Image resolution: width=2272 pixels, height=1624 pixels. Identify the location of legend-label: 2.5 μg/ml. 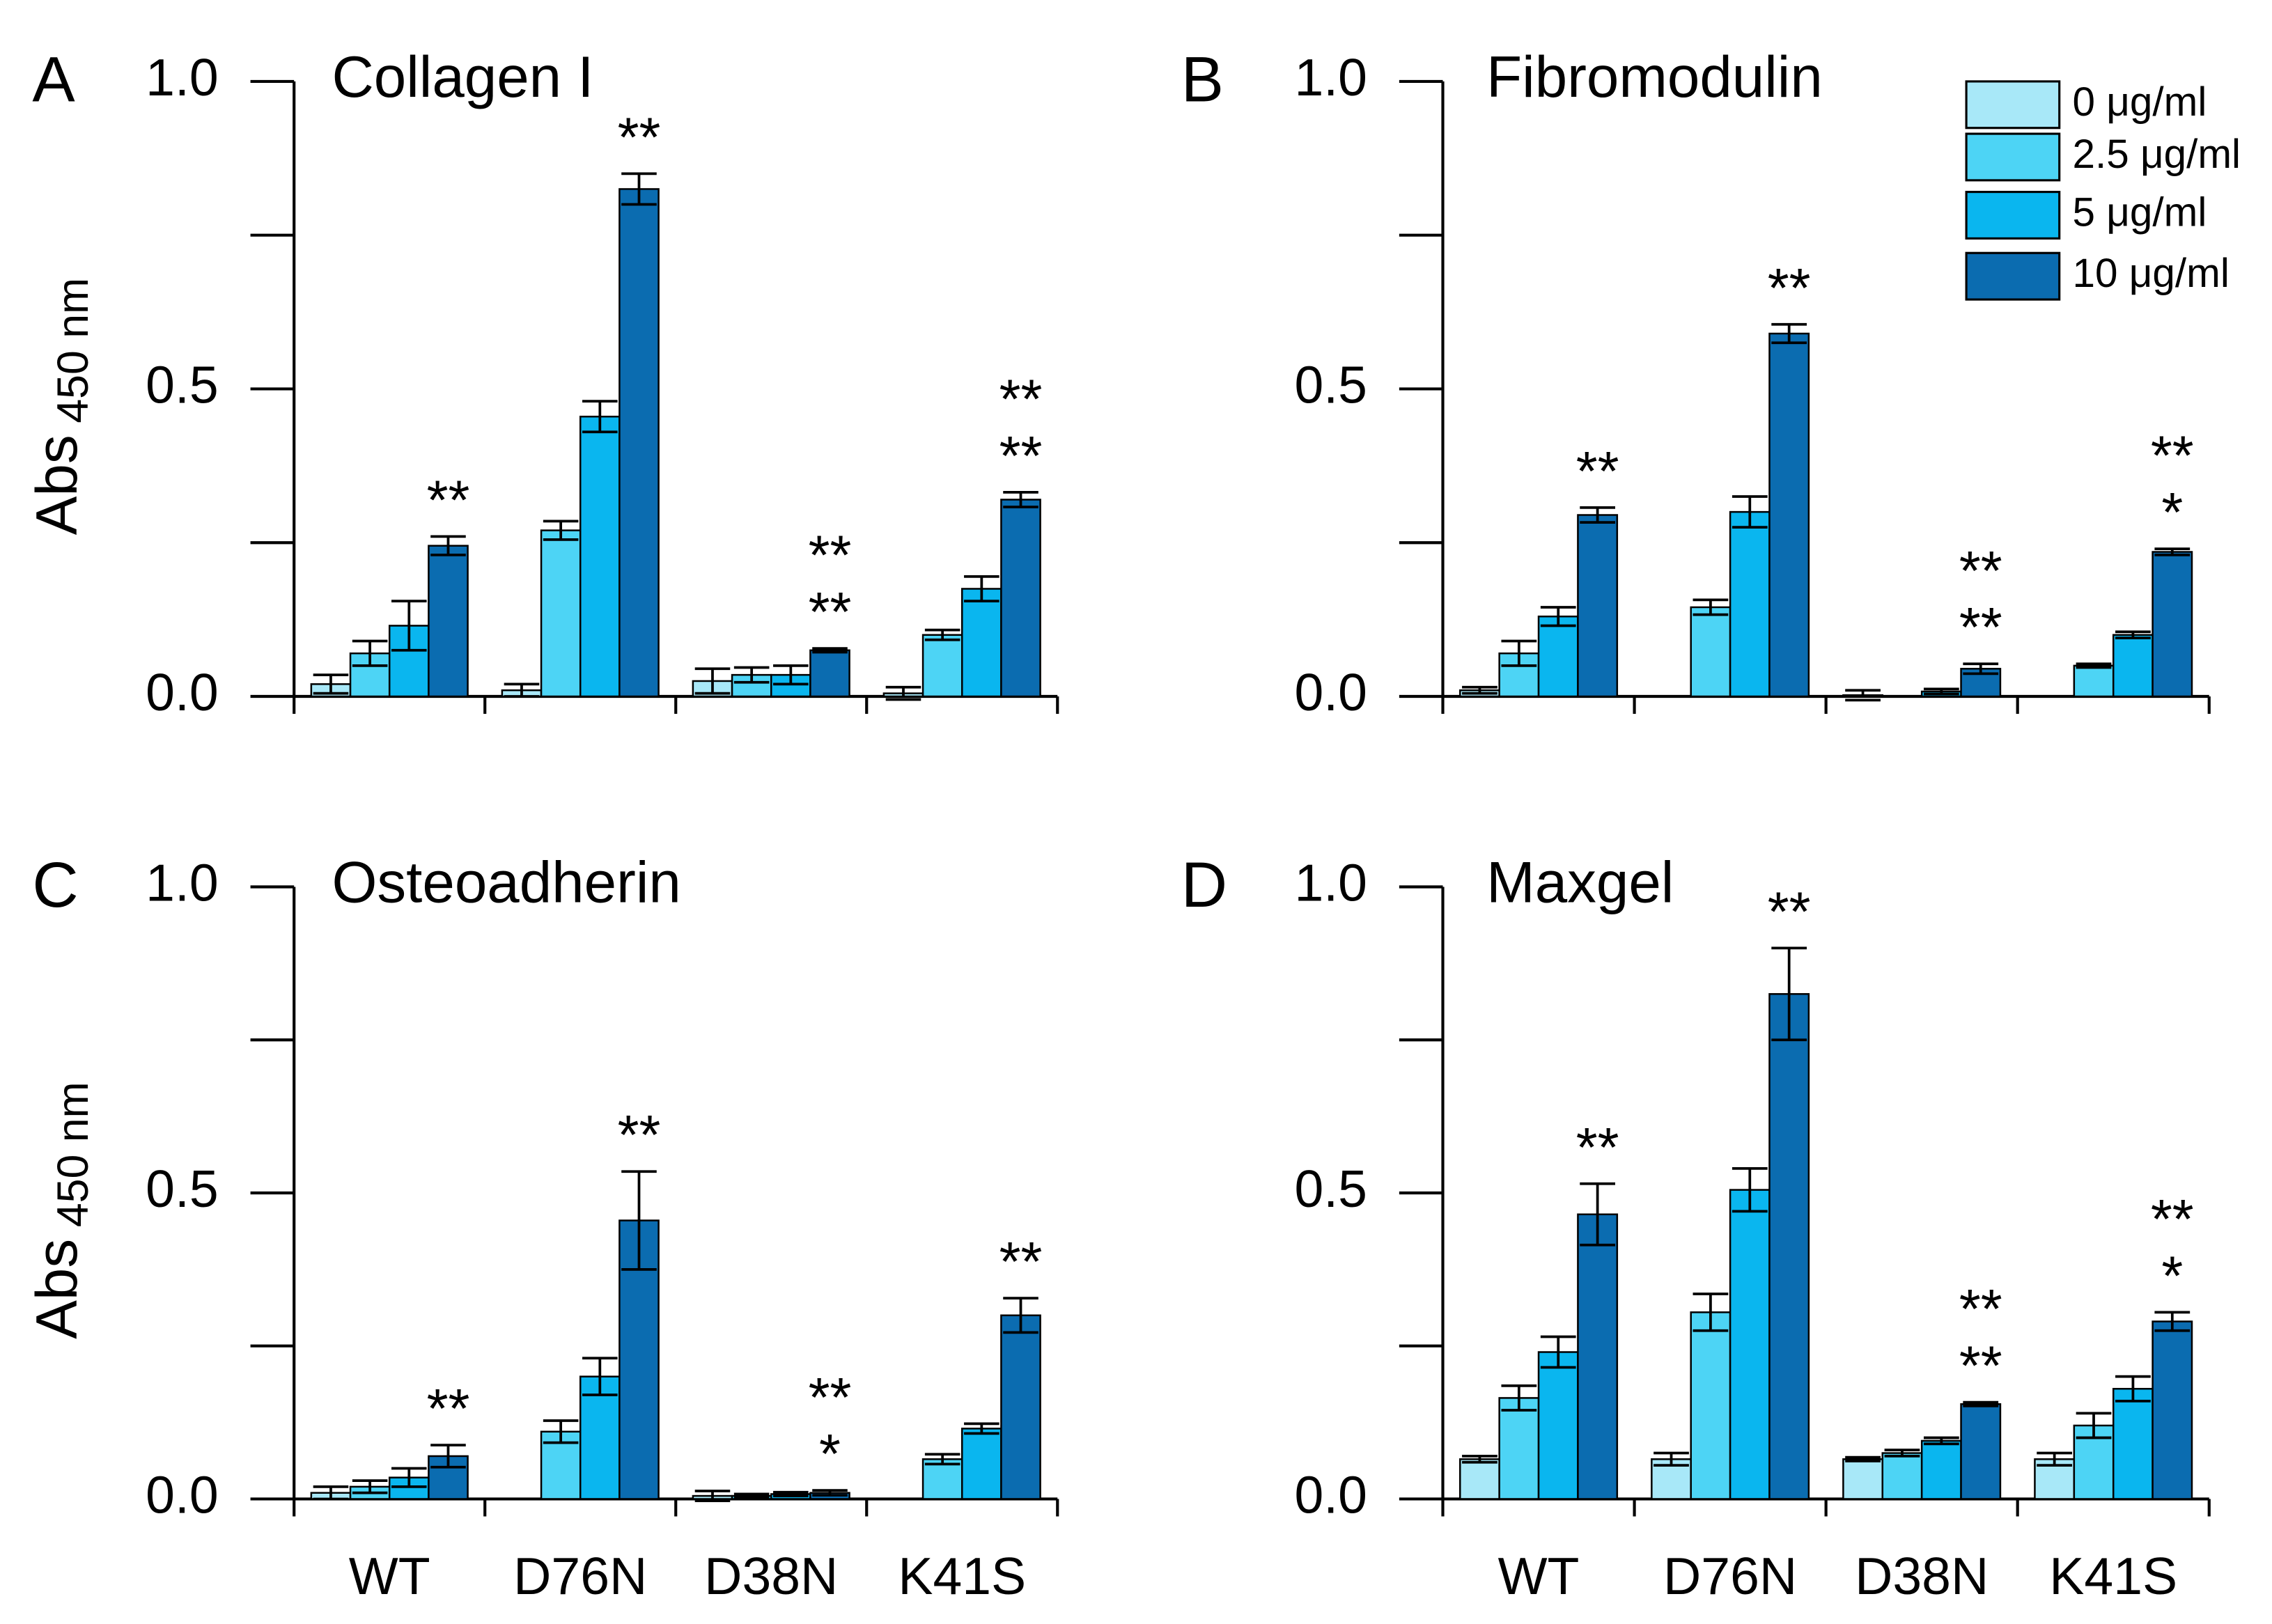
(2157, 154).